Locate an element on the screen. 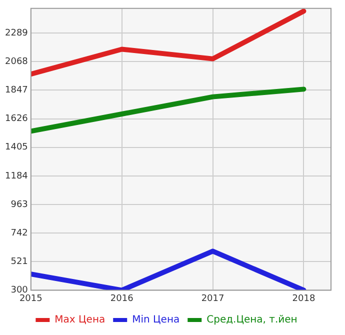 This screenshot has width=345, height=335. legend-label: Min Цена is located at coordinates (156, 320).